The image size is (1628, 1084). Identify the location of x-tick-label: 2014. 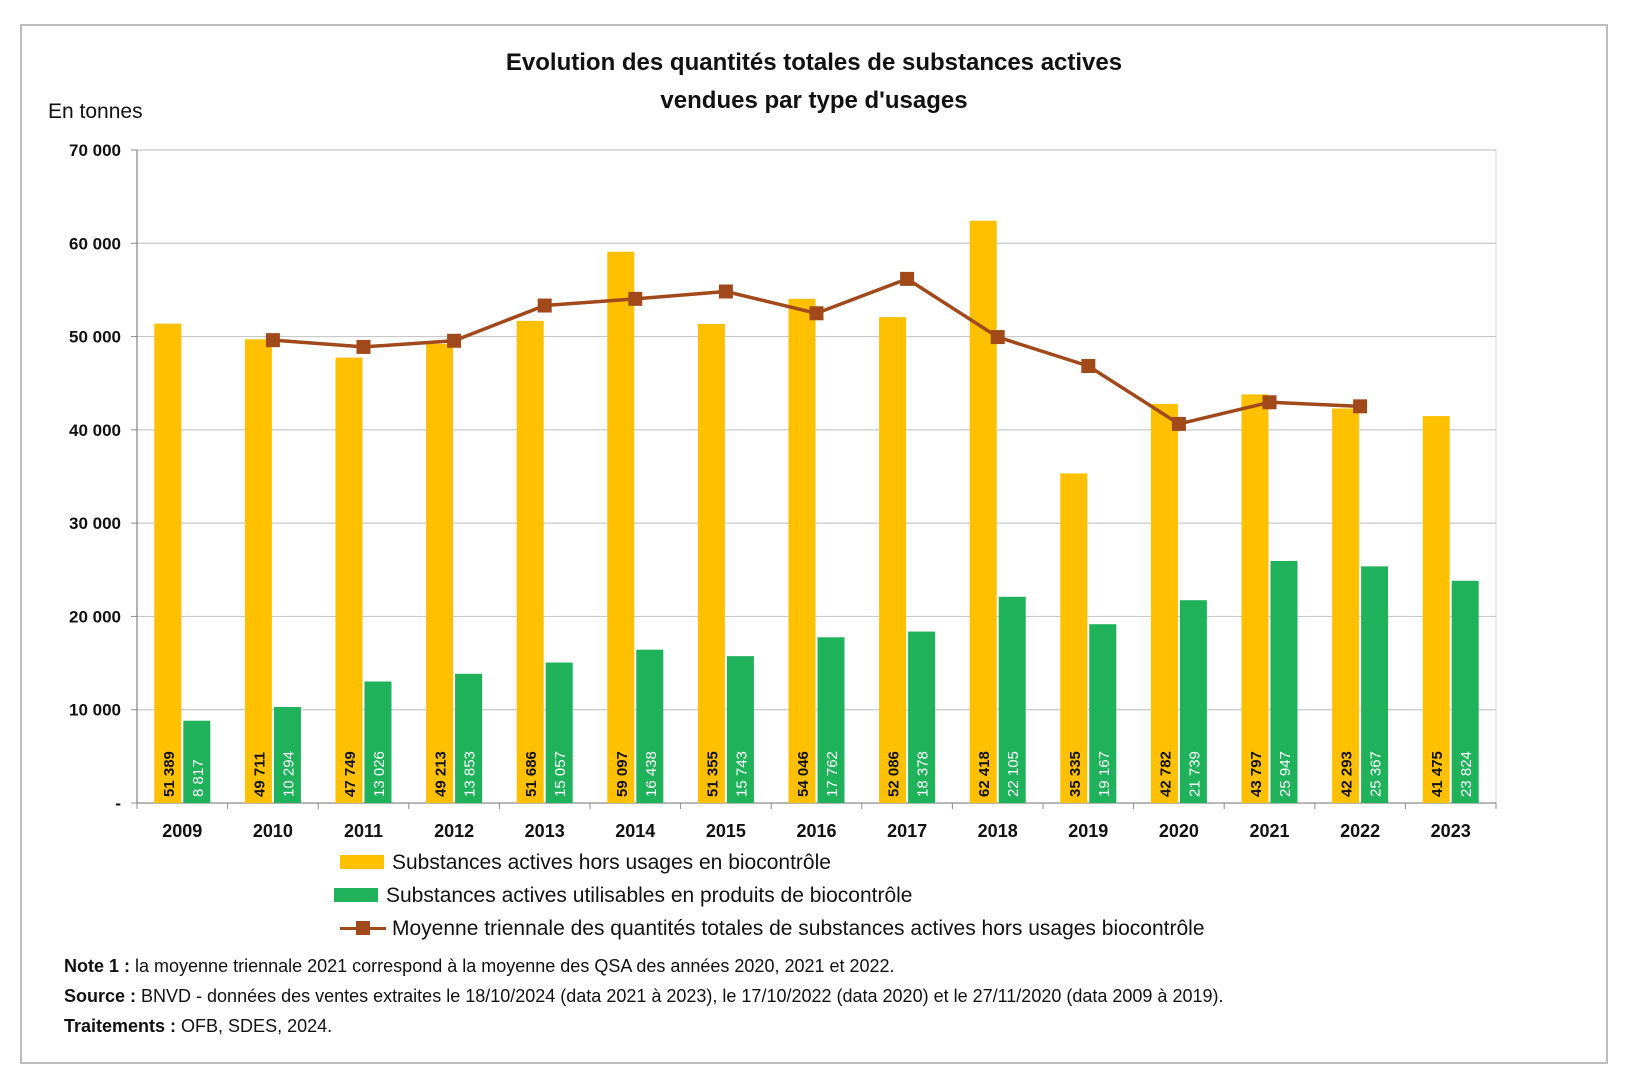
(635, 830).